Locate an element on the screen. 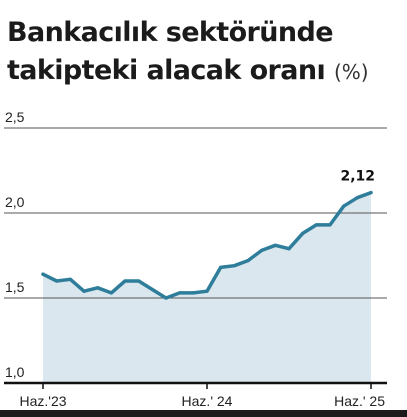  chart-title-line-2: takipteki alacak oranı (%) is located at coordinates (204, 71).